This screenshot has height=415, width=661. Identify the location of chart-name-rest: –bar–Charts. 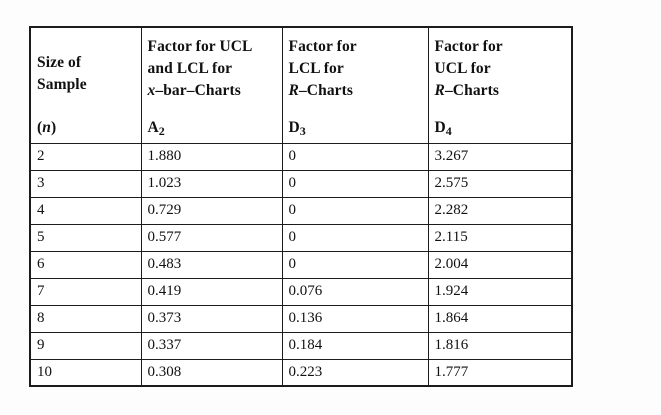
(198, 90).